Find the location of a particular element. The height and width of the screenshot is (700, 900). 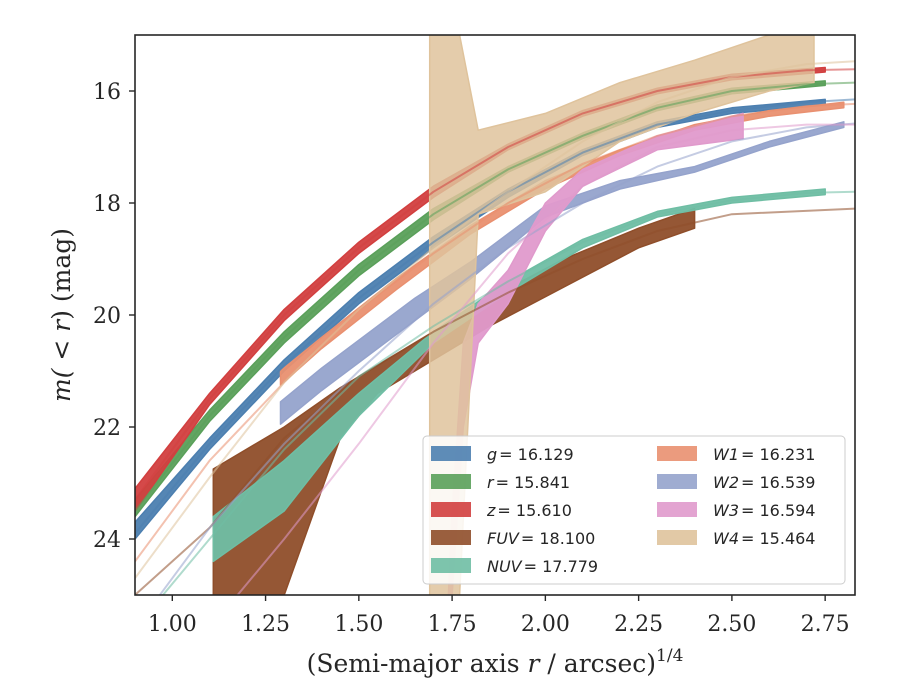

legend-label-w3: W3 = 16.594 is located at coordinates (764, 510).